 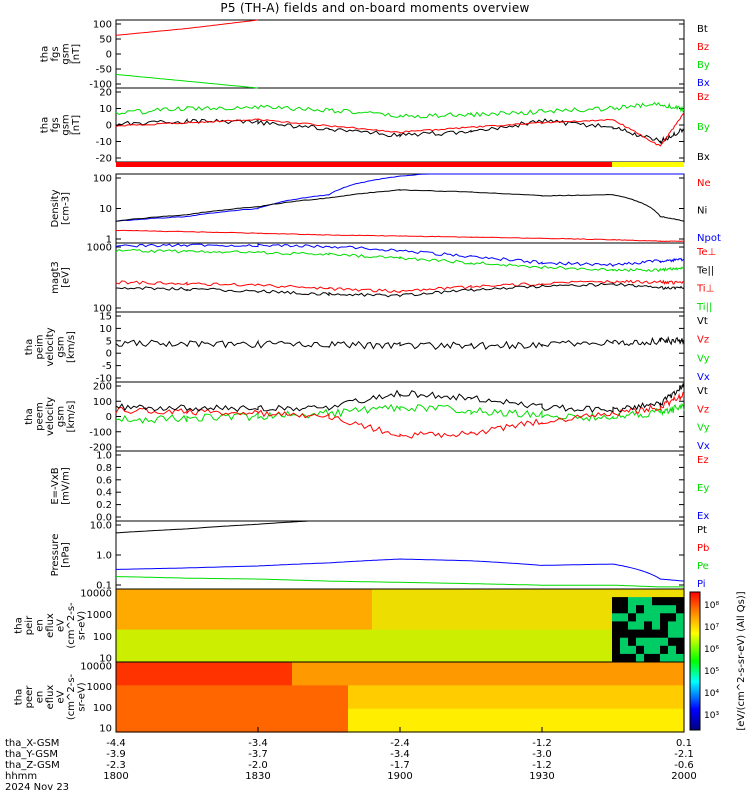 What do you see at coordinates (109, 240) in the screenshot?
I see `y-tick-label: 1` at bounding box center [109, 240].